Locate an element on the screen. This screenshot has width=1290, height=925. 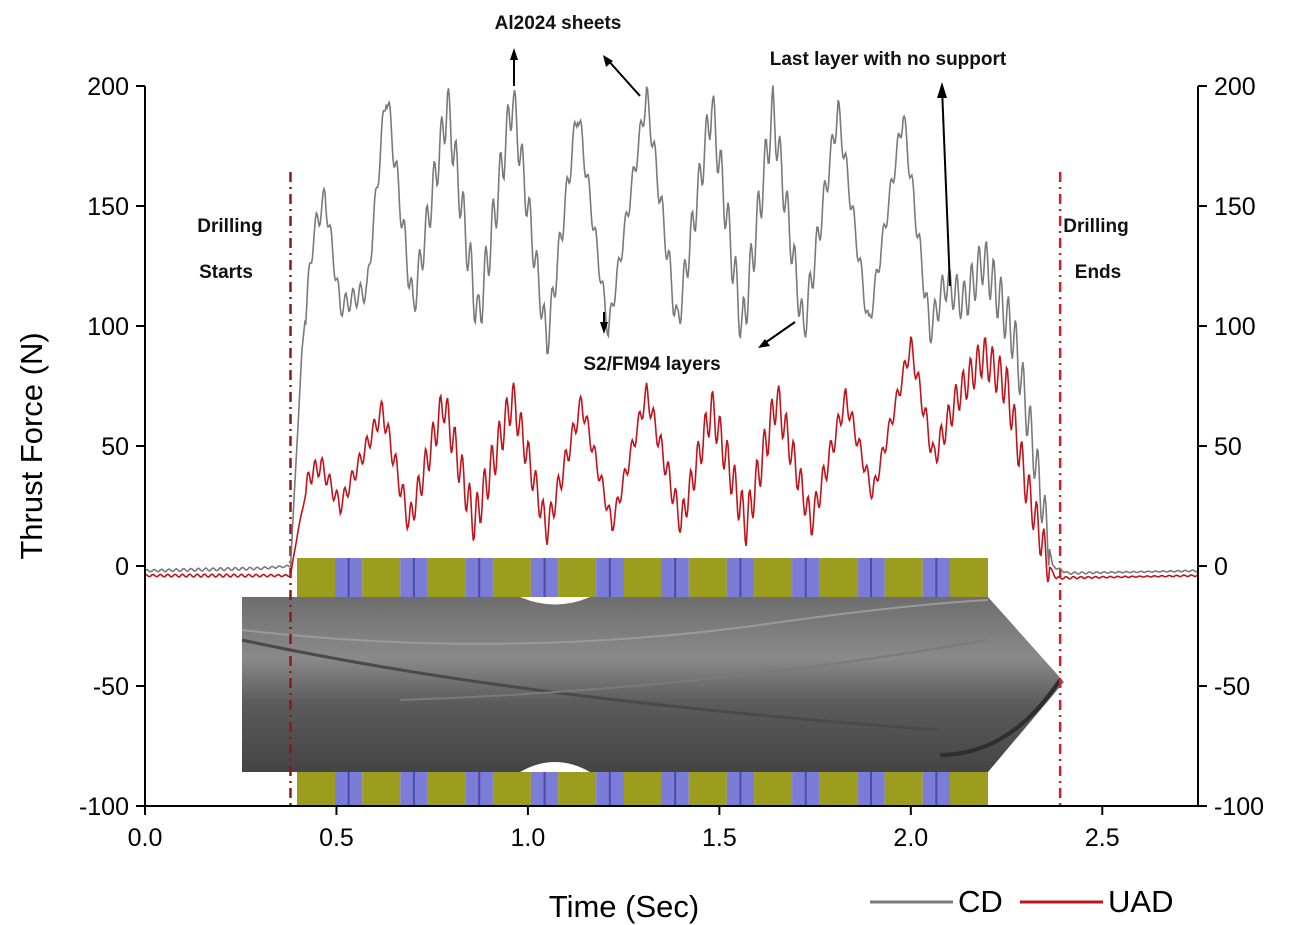
y-tick-label-left: 150 is located at coordinates (108, 207).